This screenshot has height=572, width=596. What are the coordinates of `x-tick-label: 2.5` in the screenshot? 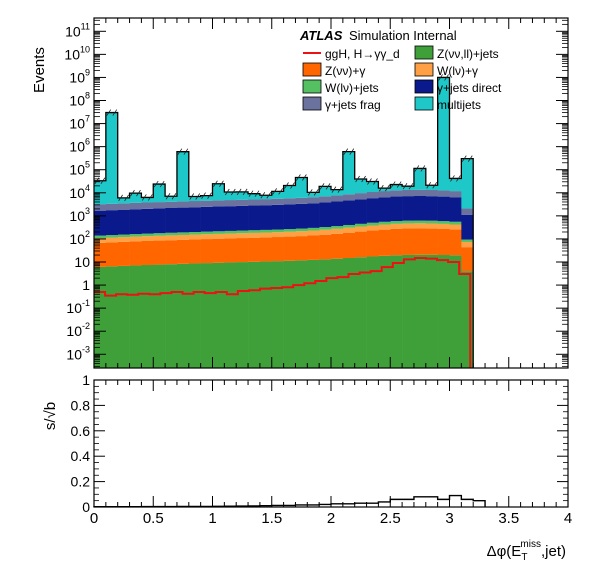 It's located at (390, 518).